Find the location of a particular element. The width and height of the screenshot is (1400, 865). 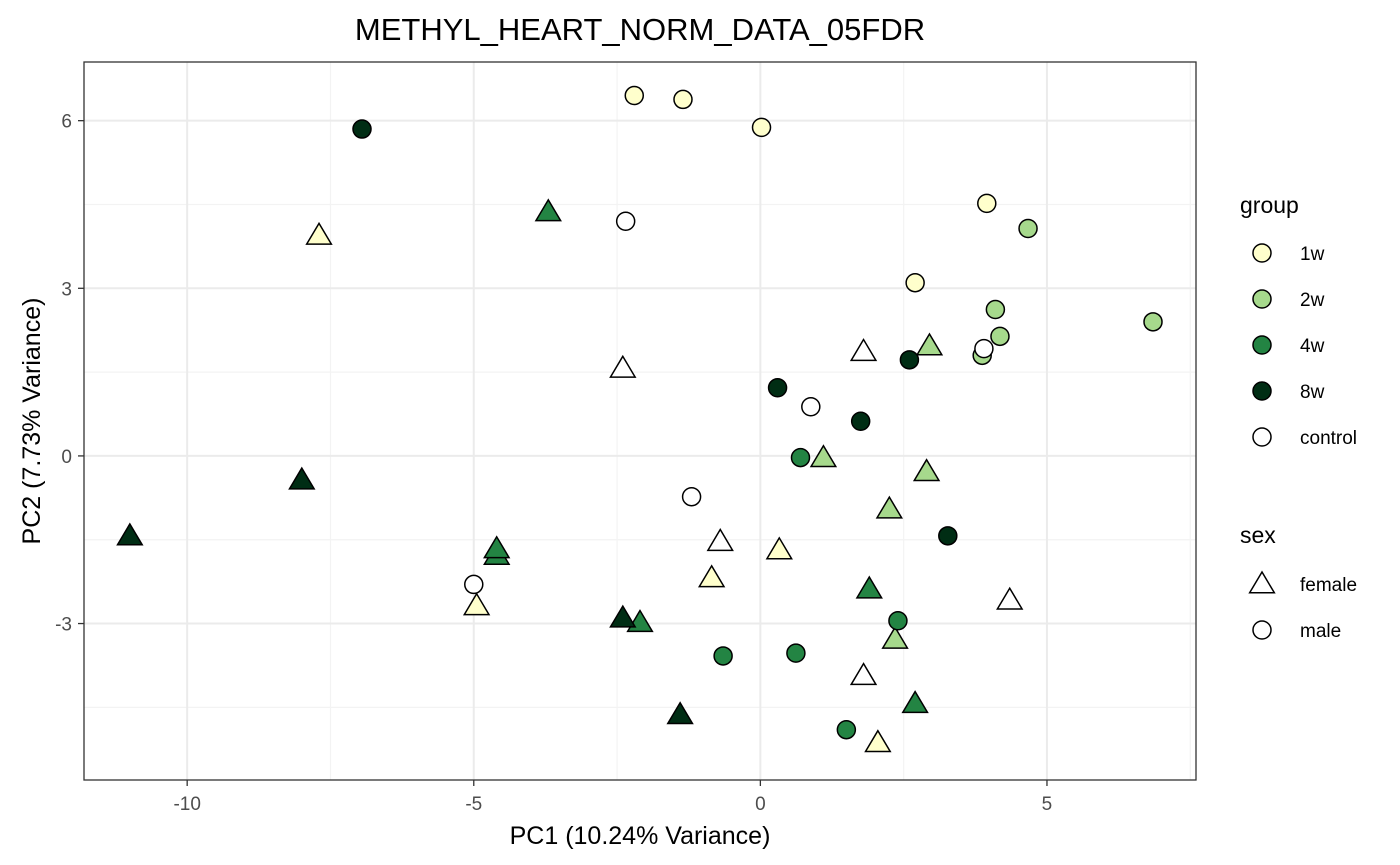

y-tick-label: 3 is located at coordinates (66, 289).